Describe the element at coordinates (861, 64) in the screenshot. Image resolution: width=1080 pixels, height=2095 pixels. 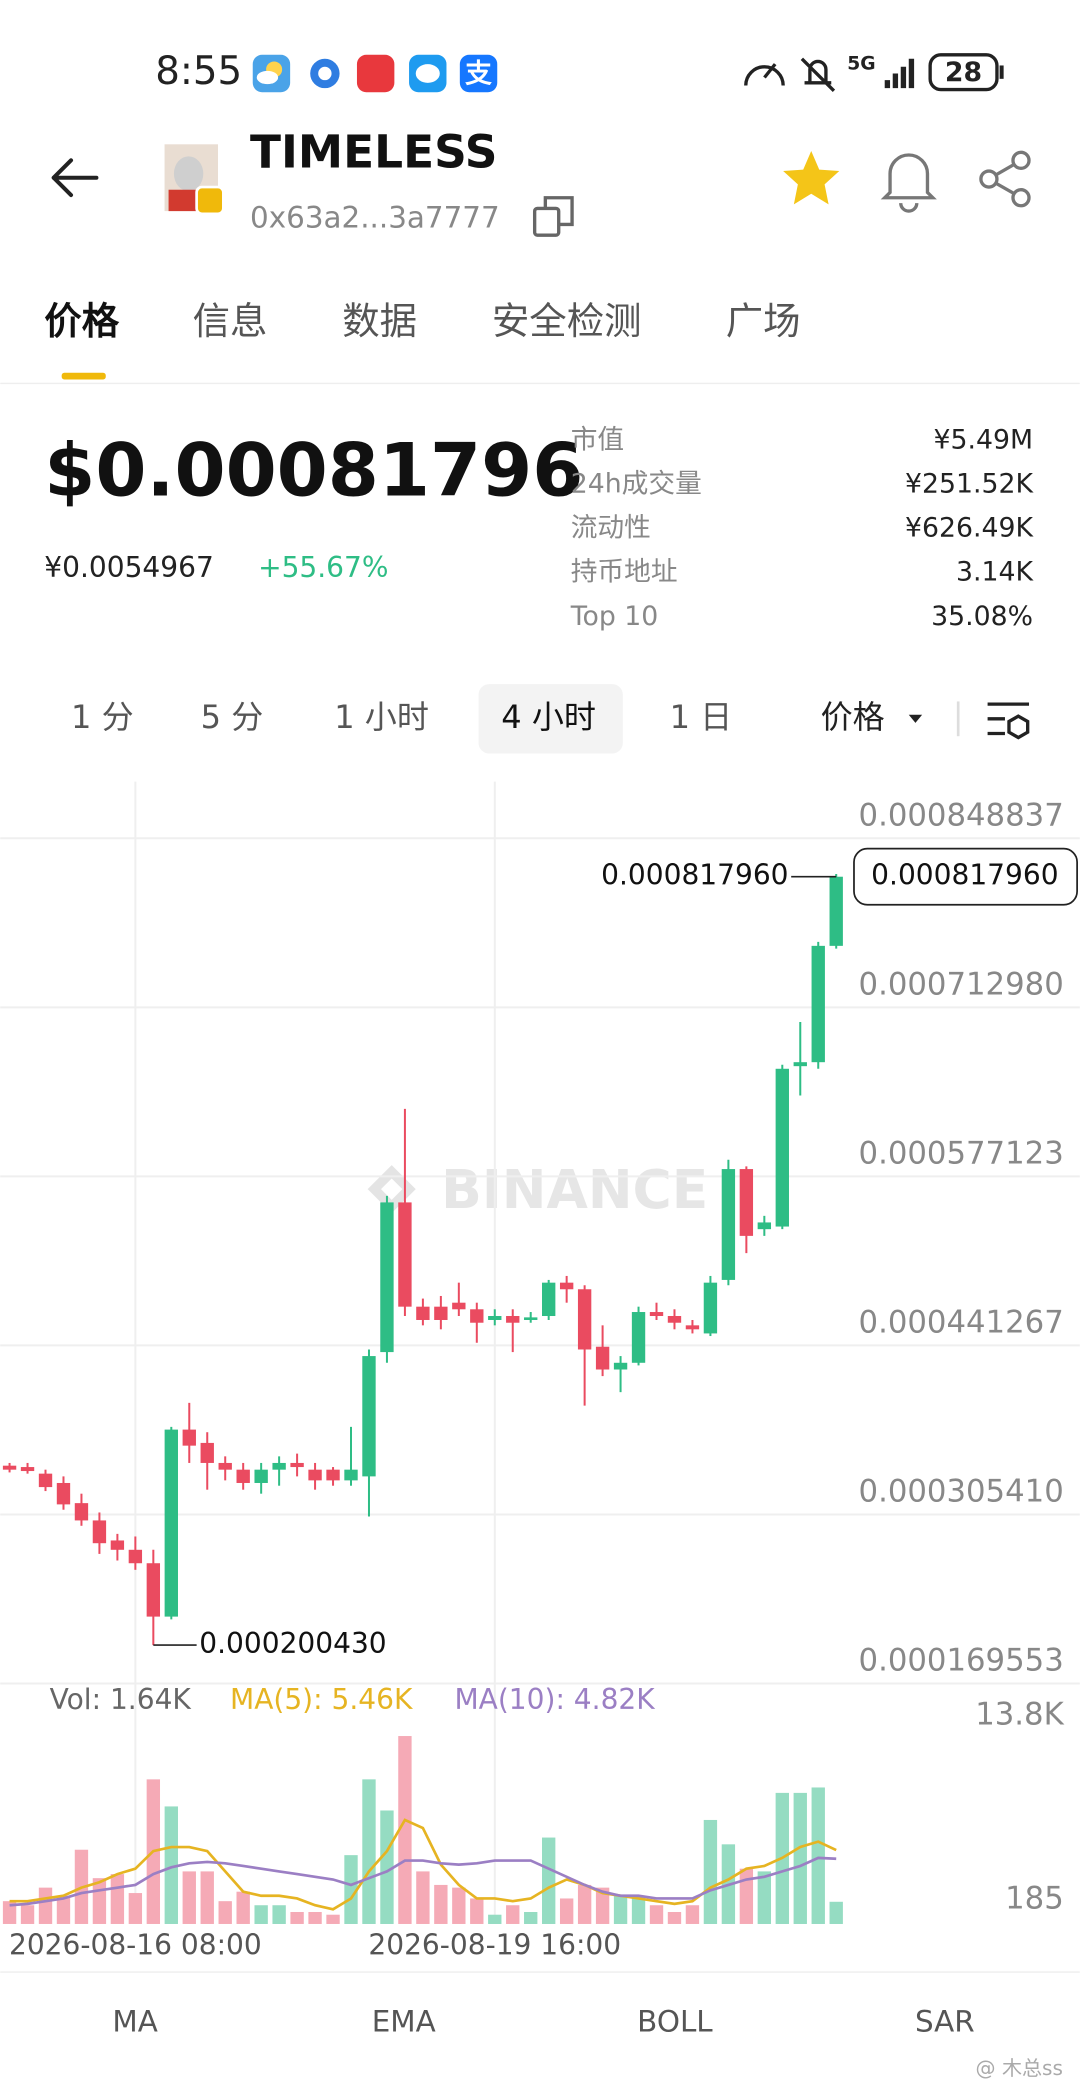
I see `status-network: 5G` at that location.